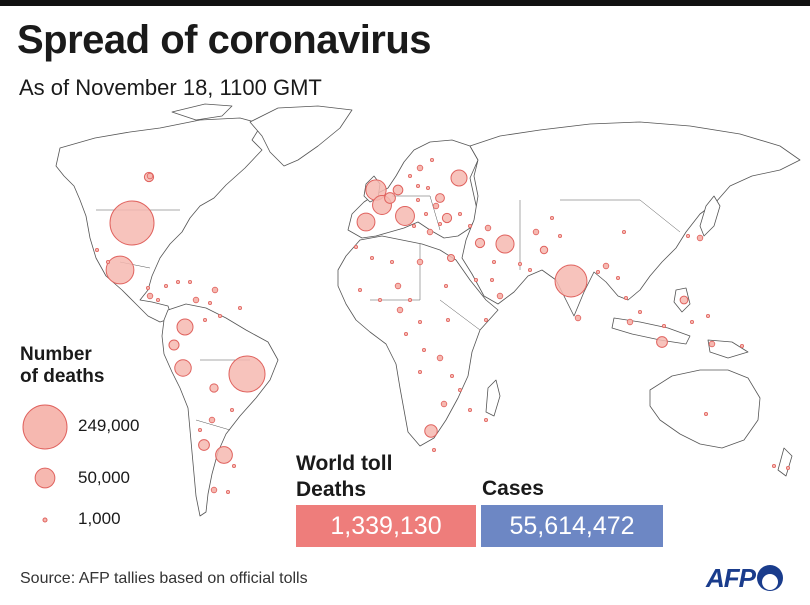  Describe the element at coordinates (174, 345) in the screenshot. I see `bubble-ecuador` at that location.